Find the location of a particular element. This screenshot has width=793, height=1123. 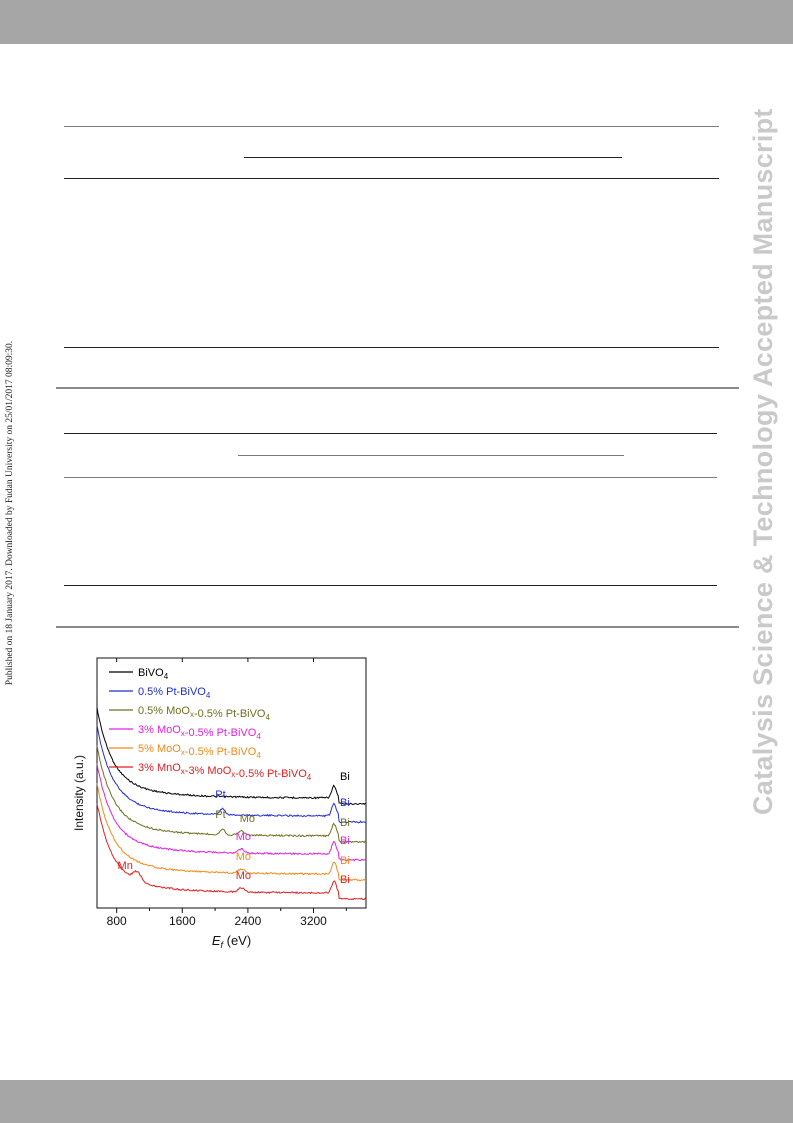

table2-span-rule is located at coordinates (431, 455).